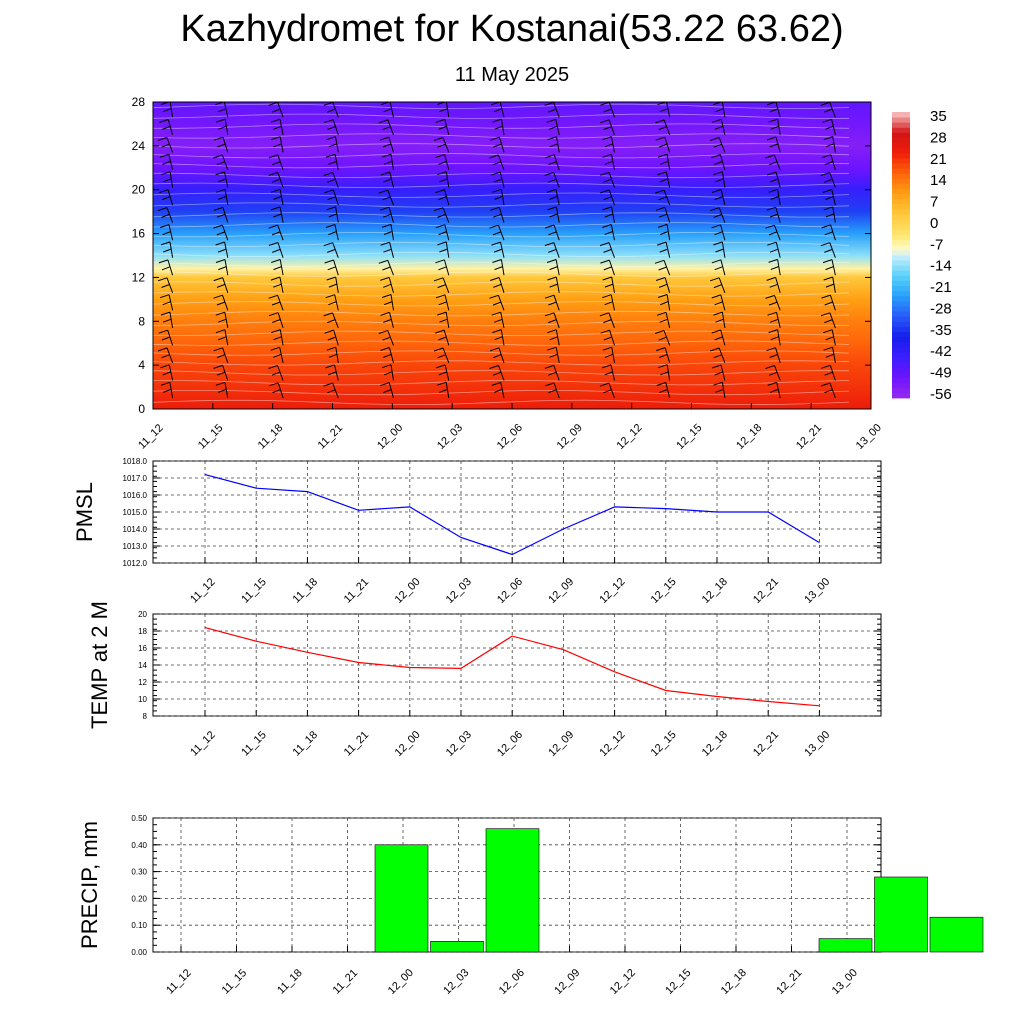  I want to click on y-tick-label: 12, so click(139, 277).